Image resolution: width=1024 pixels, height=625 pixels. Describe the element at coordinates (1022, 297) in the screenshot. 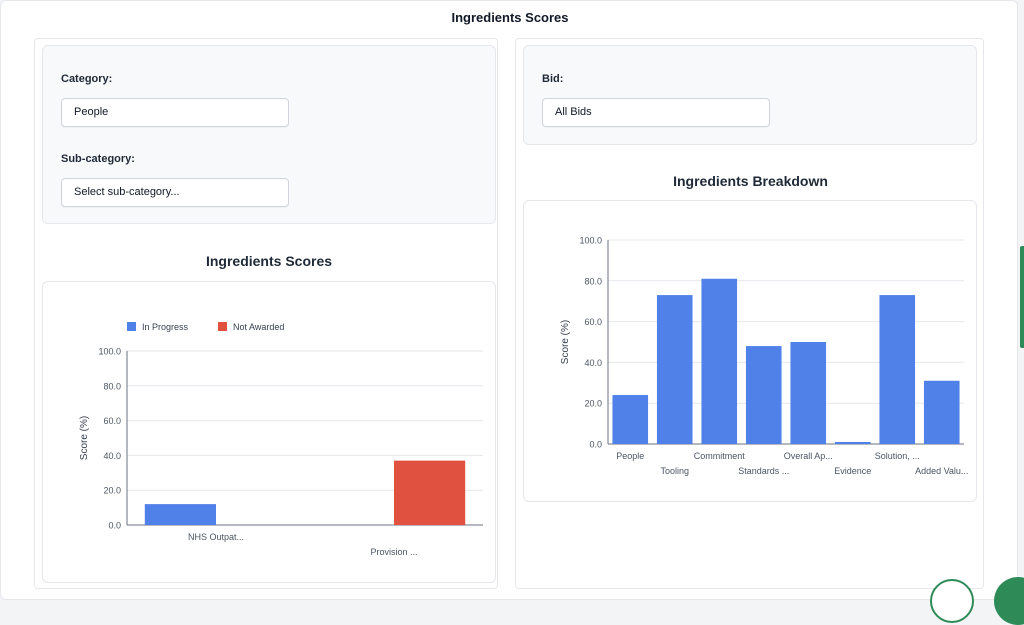

I see `side-feedback-tab` at that location.